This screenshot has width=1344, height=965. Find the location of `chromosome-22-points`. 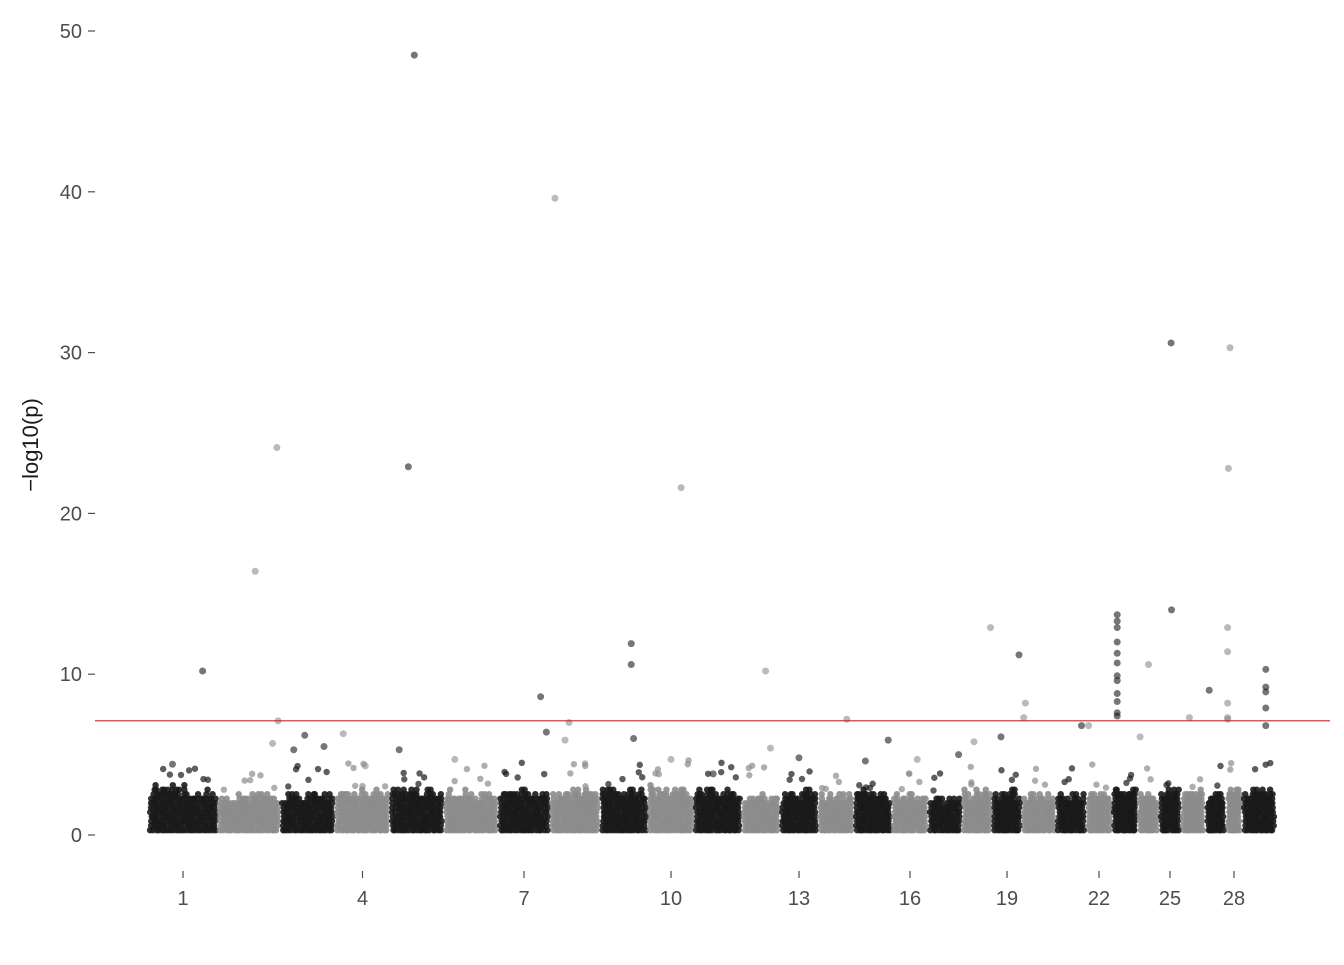

chromosome-22-points is located at coordinates (1099, 797).